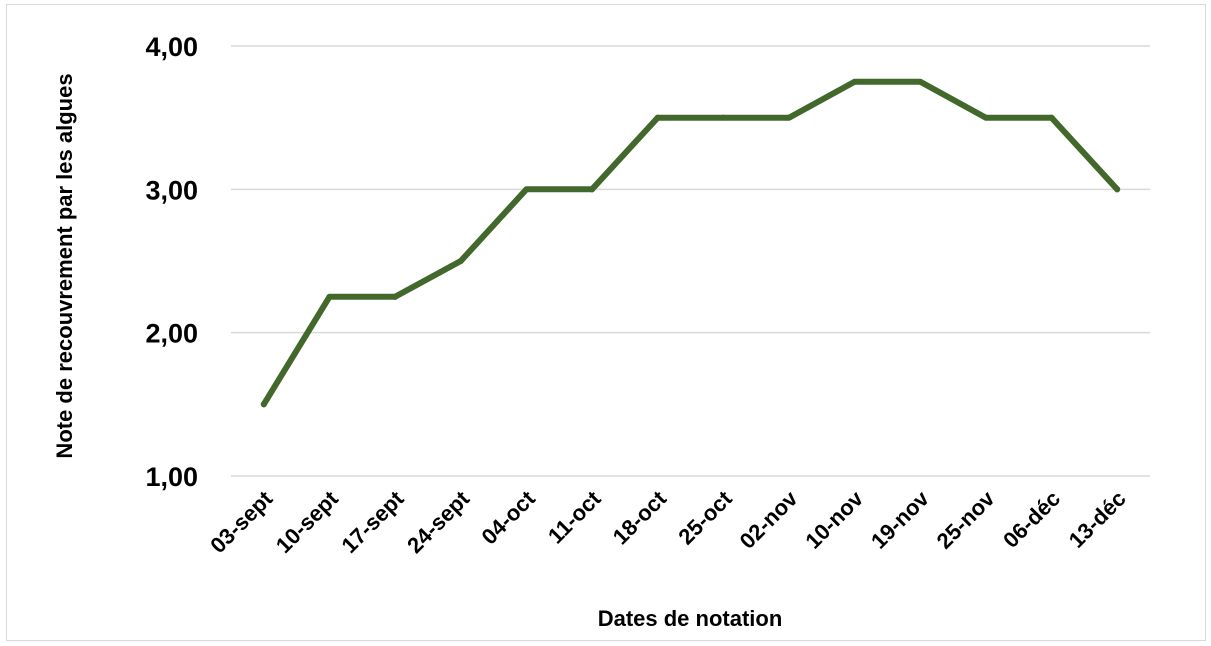 This screenshot has height=646, width=1211. Describe the element at coordinates (705, 517) in the screenshot. I see `x-tick-label: 25-oct` at that location.